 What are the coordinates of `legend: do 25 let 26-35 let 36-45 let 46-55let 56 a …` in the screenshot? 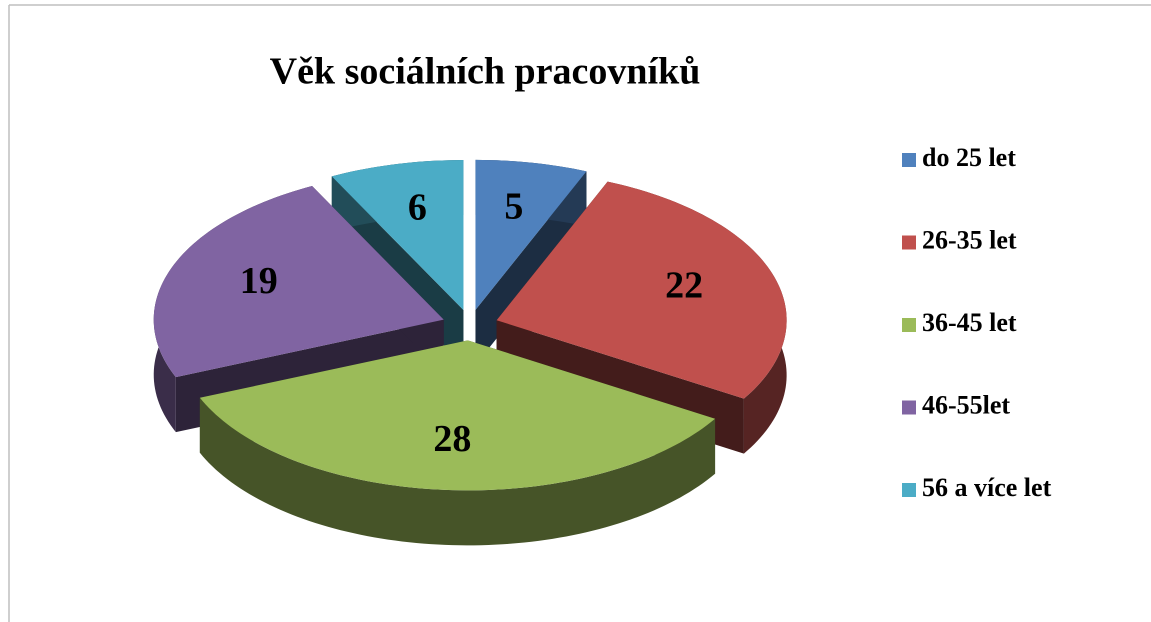 It's located at (977, 322).